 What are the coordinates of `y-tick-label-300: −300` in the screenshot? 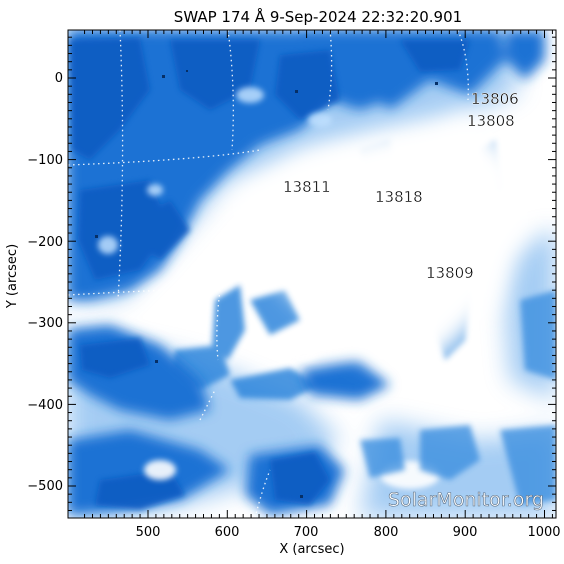 It's located at (45, 323).